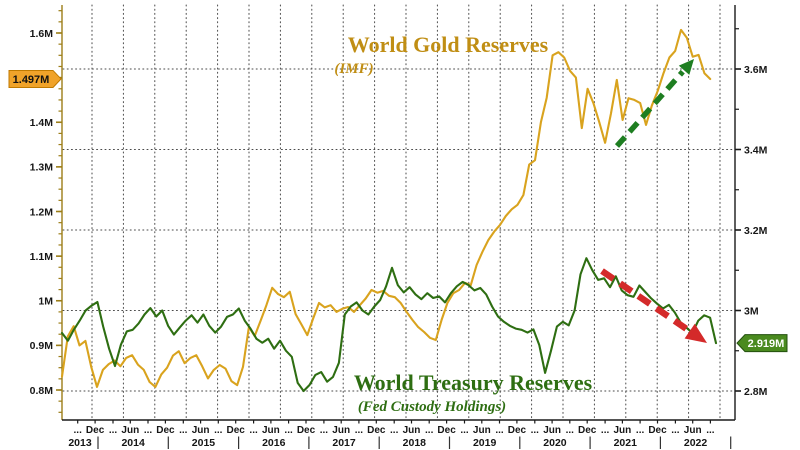 The image size is (800, 450). What do you see at coordinates (649, 108) in the screenshot?
I see `gold-uptrend-arrow-shaft` at bounding box center [649, 108].